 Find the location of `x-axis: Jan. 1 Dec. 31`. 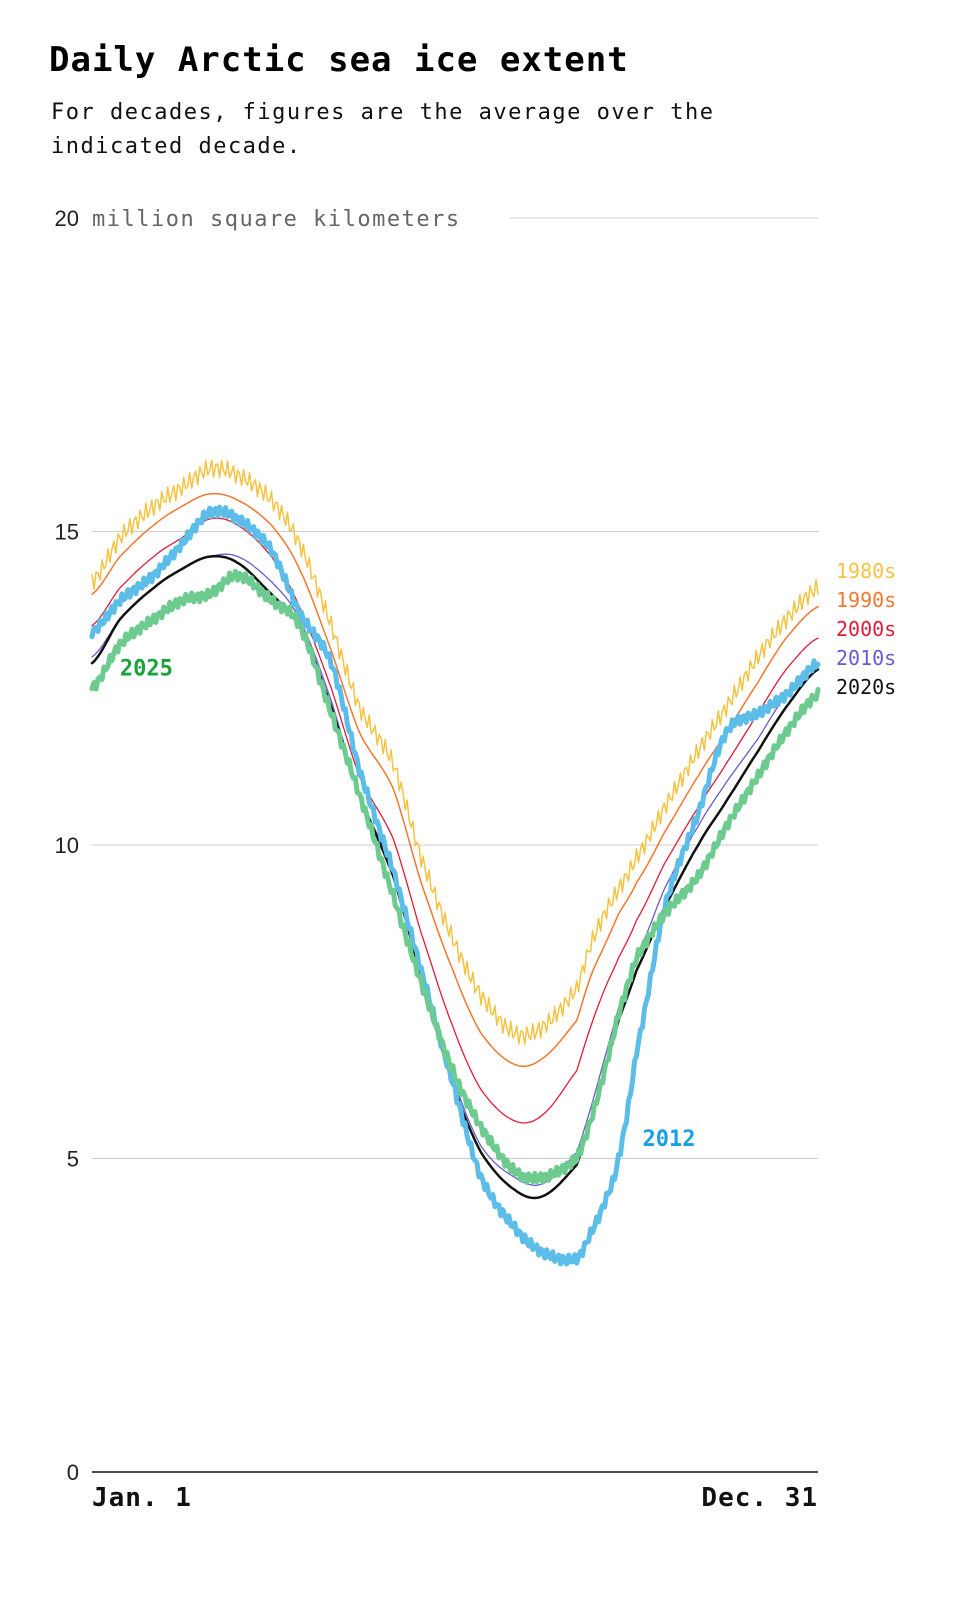

x-axis: Jan. 1 Dec. 31 is located at coordinates (455, 1492).